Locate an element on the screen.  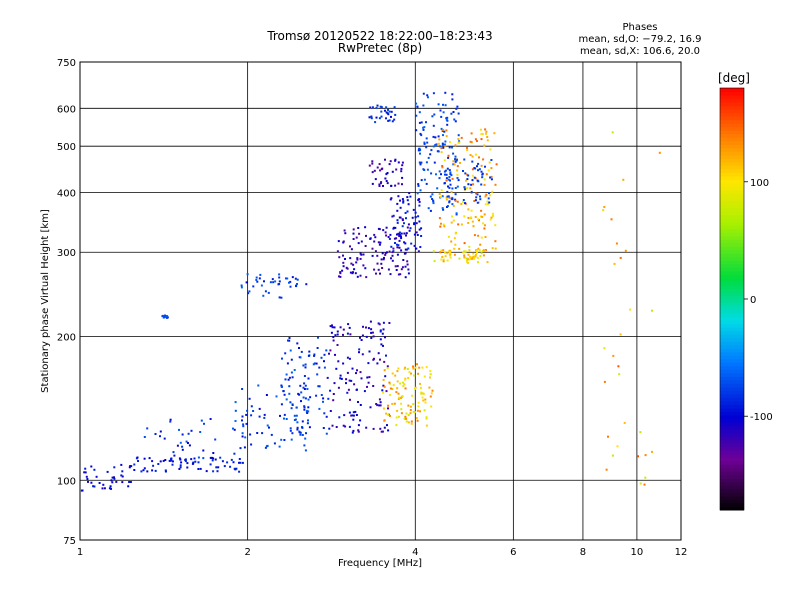
phases-line-x: mean, sd,X: 106.6, 20.0 is located at coordinates (640, 51).